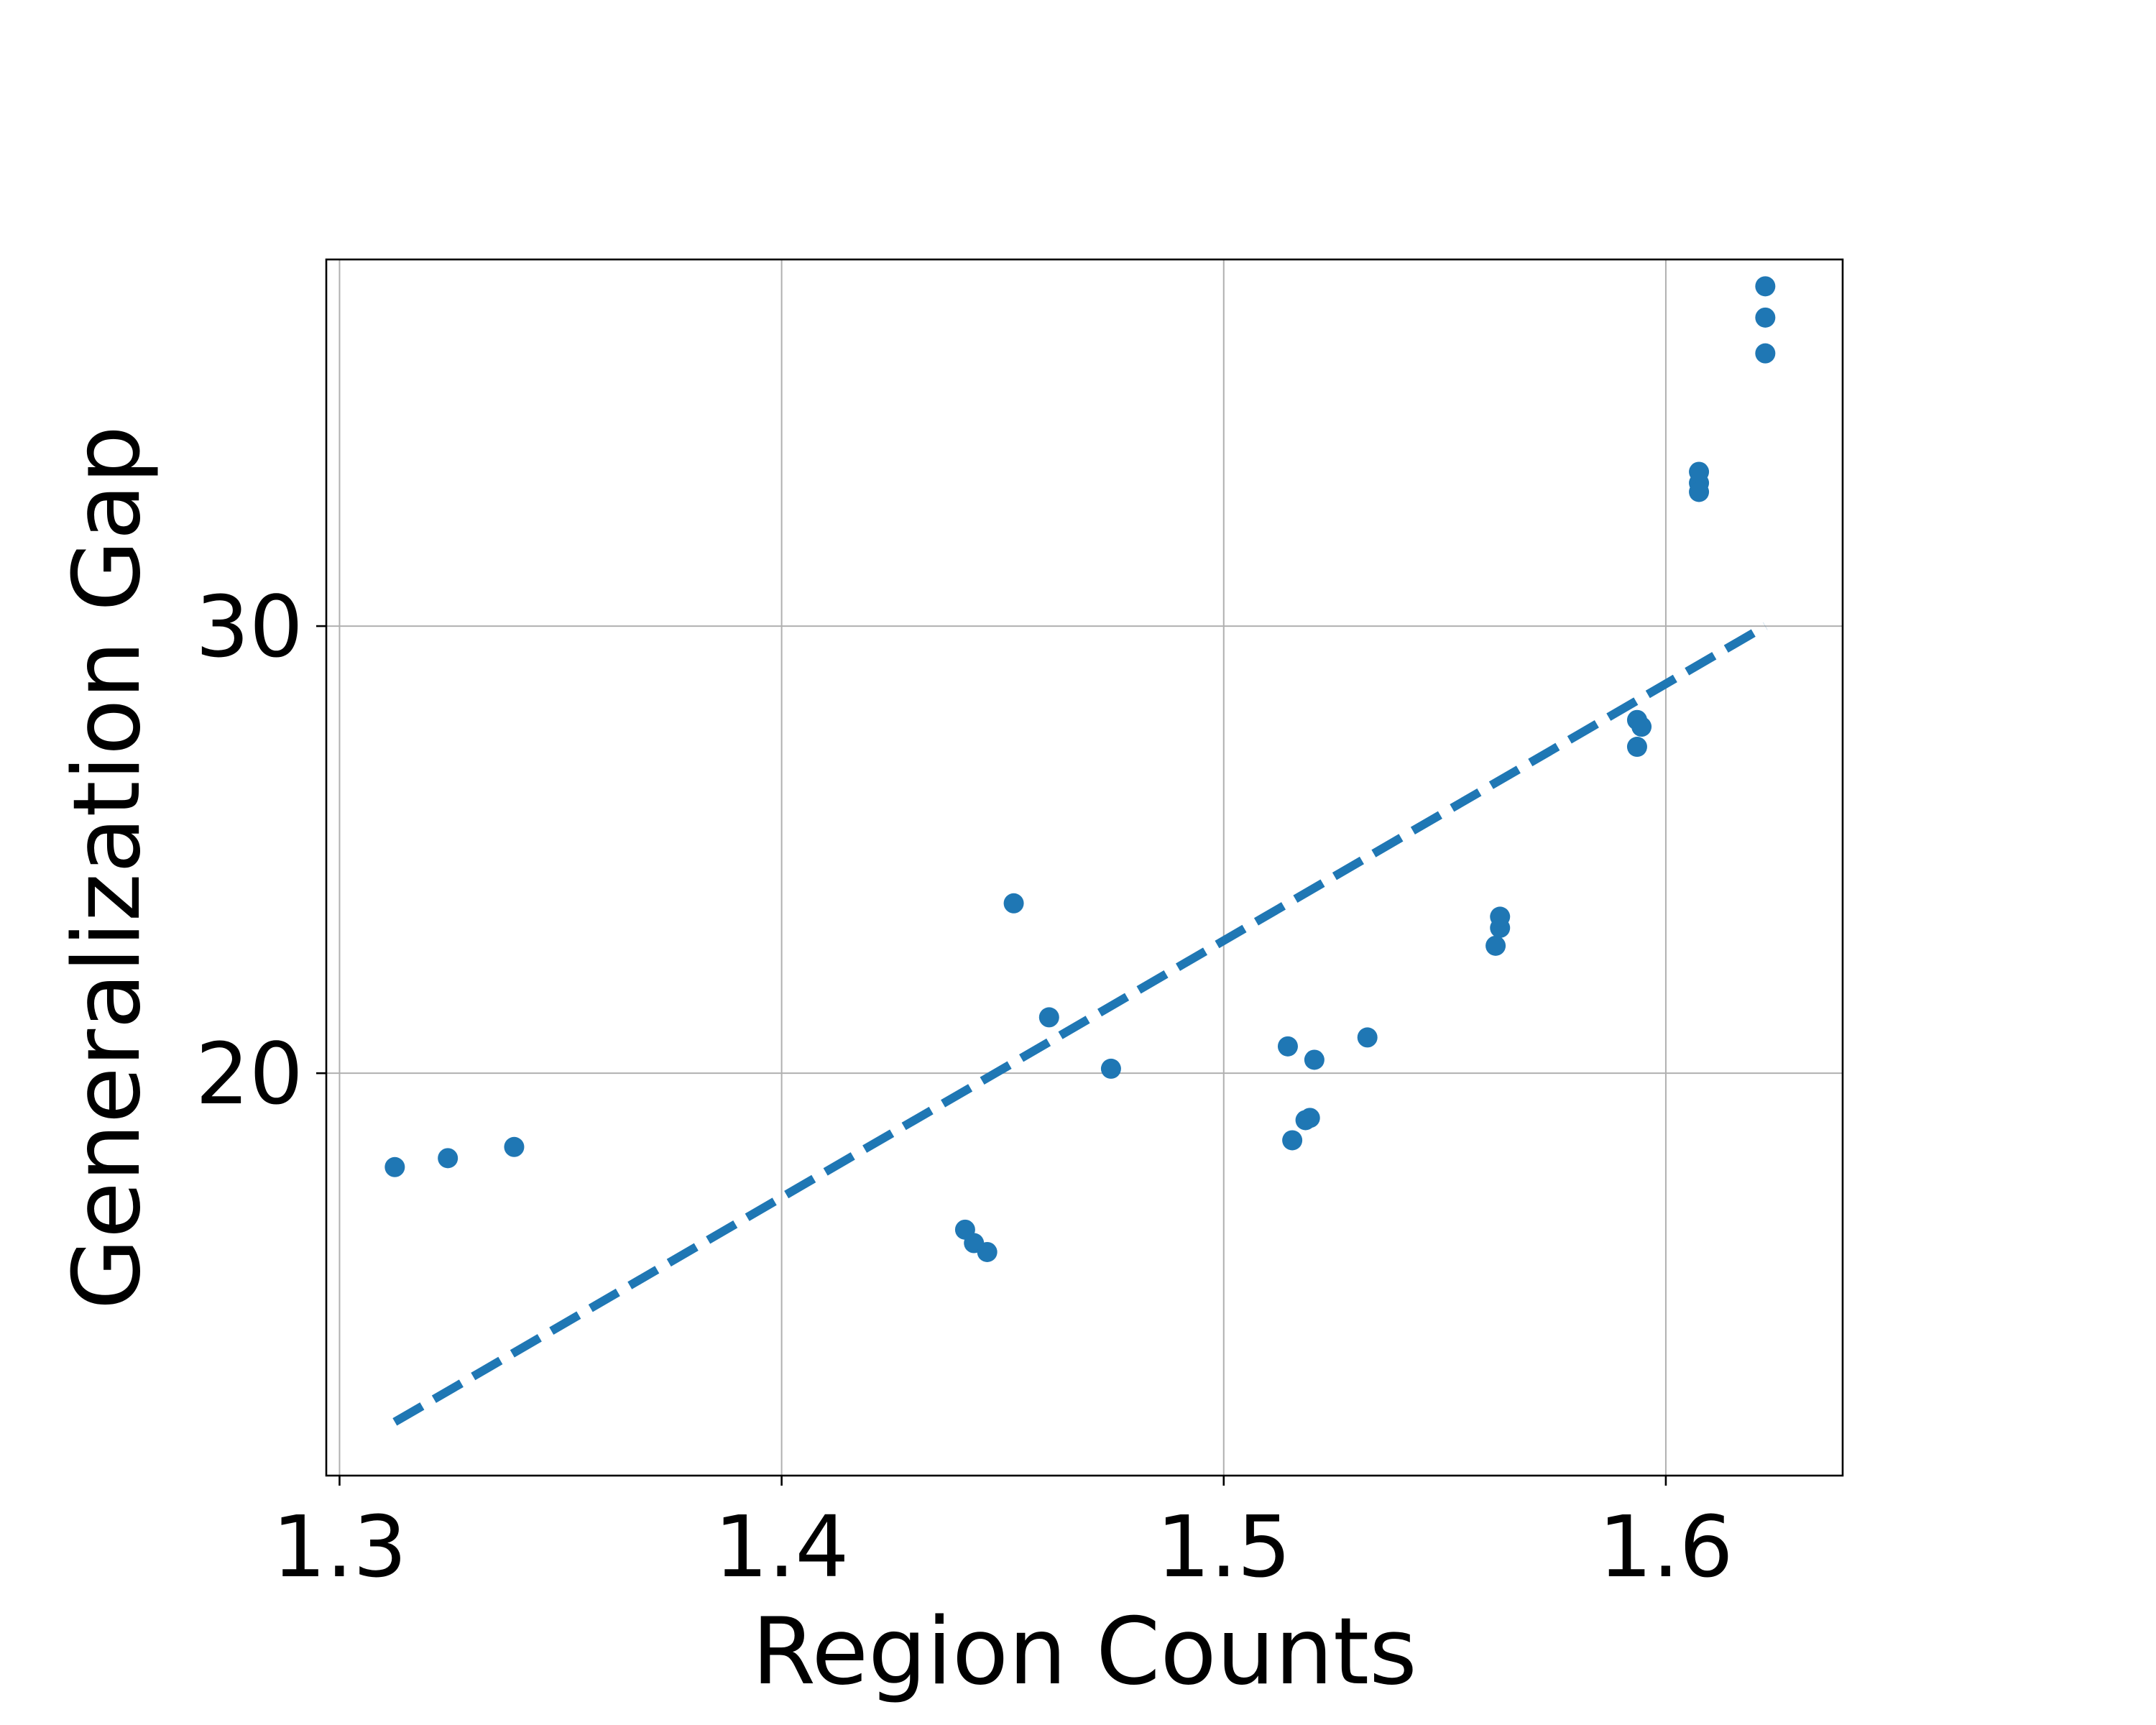 This screenshot has height=1725, width=2156. I want to click on y-tick-label: 20, so click(249, 1073).